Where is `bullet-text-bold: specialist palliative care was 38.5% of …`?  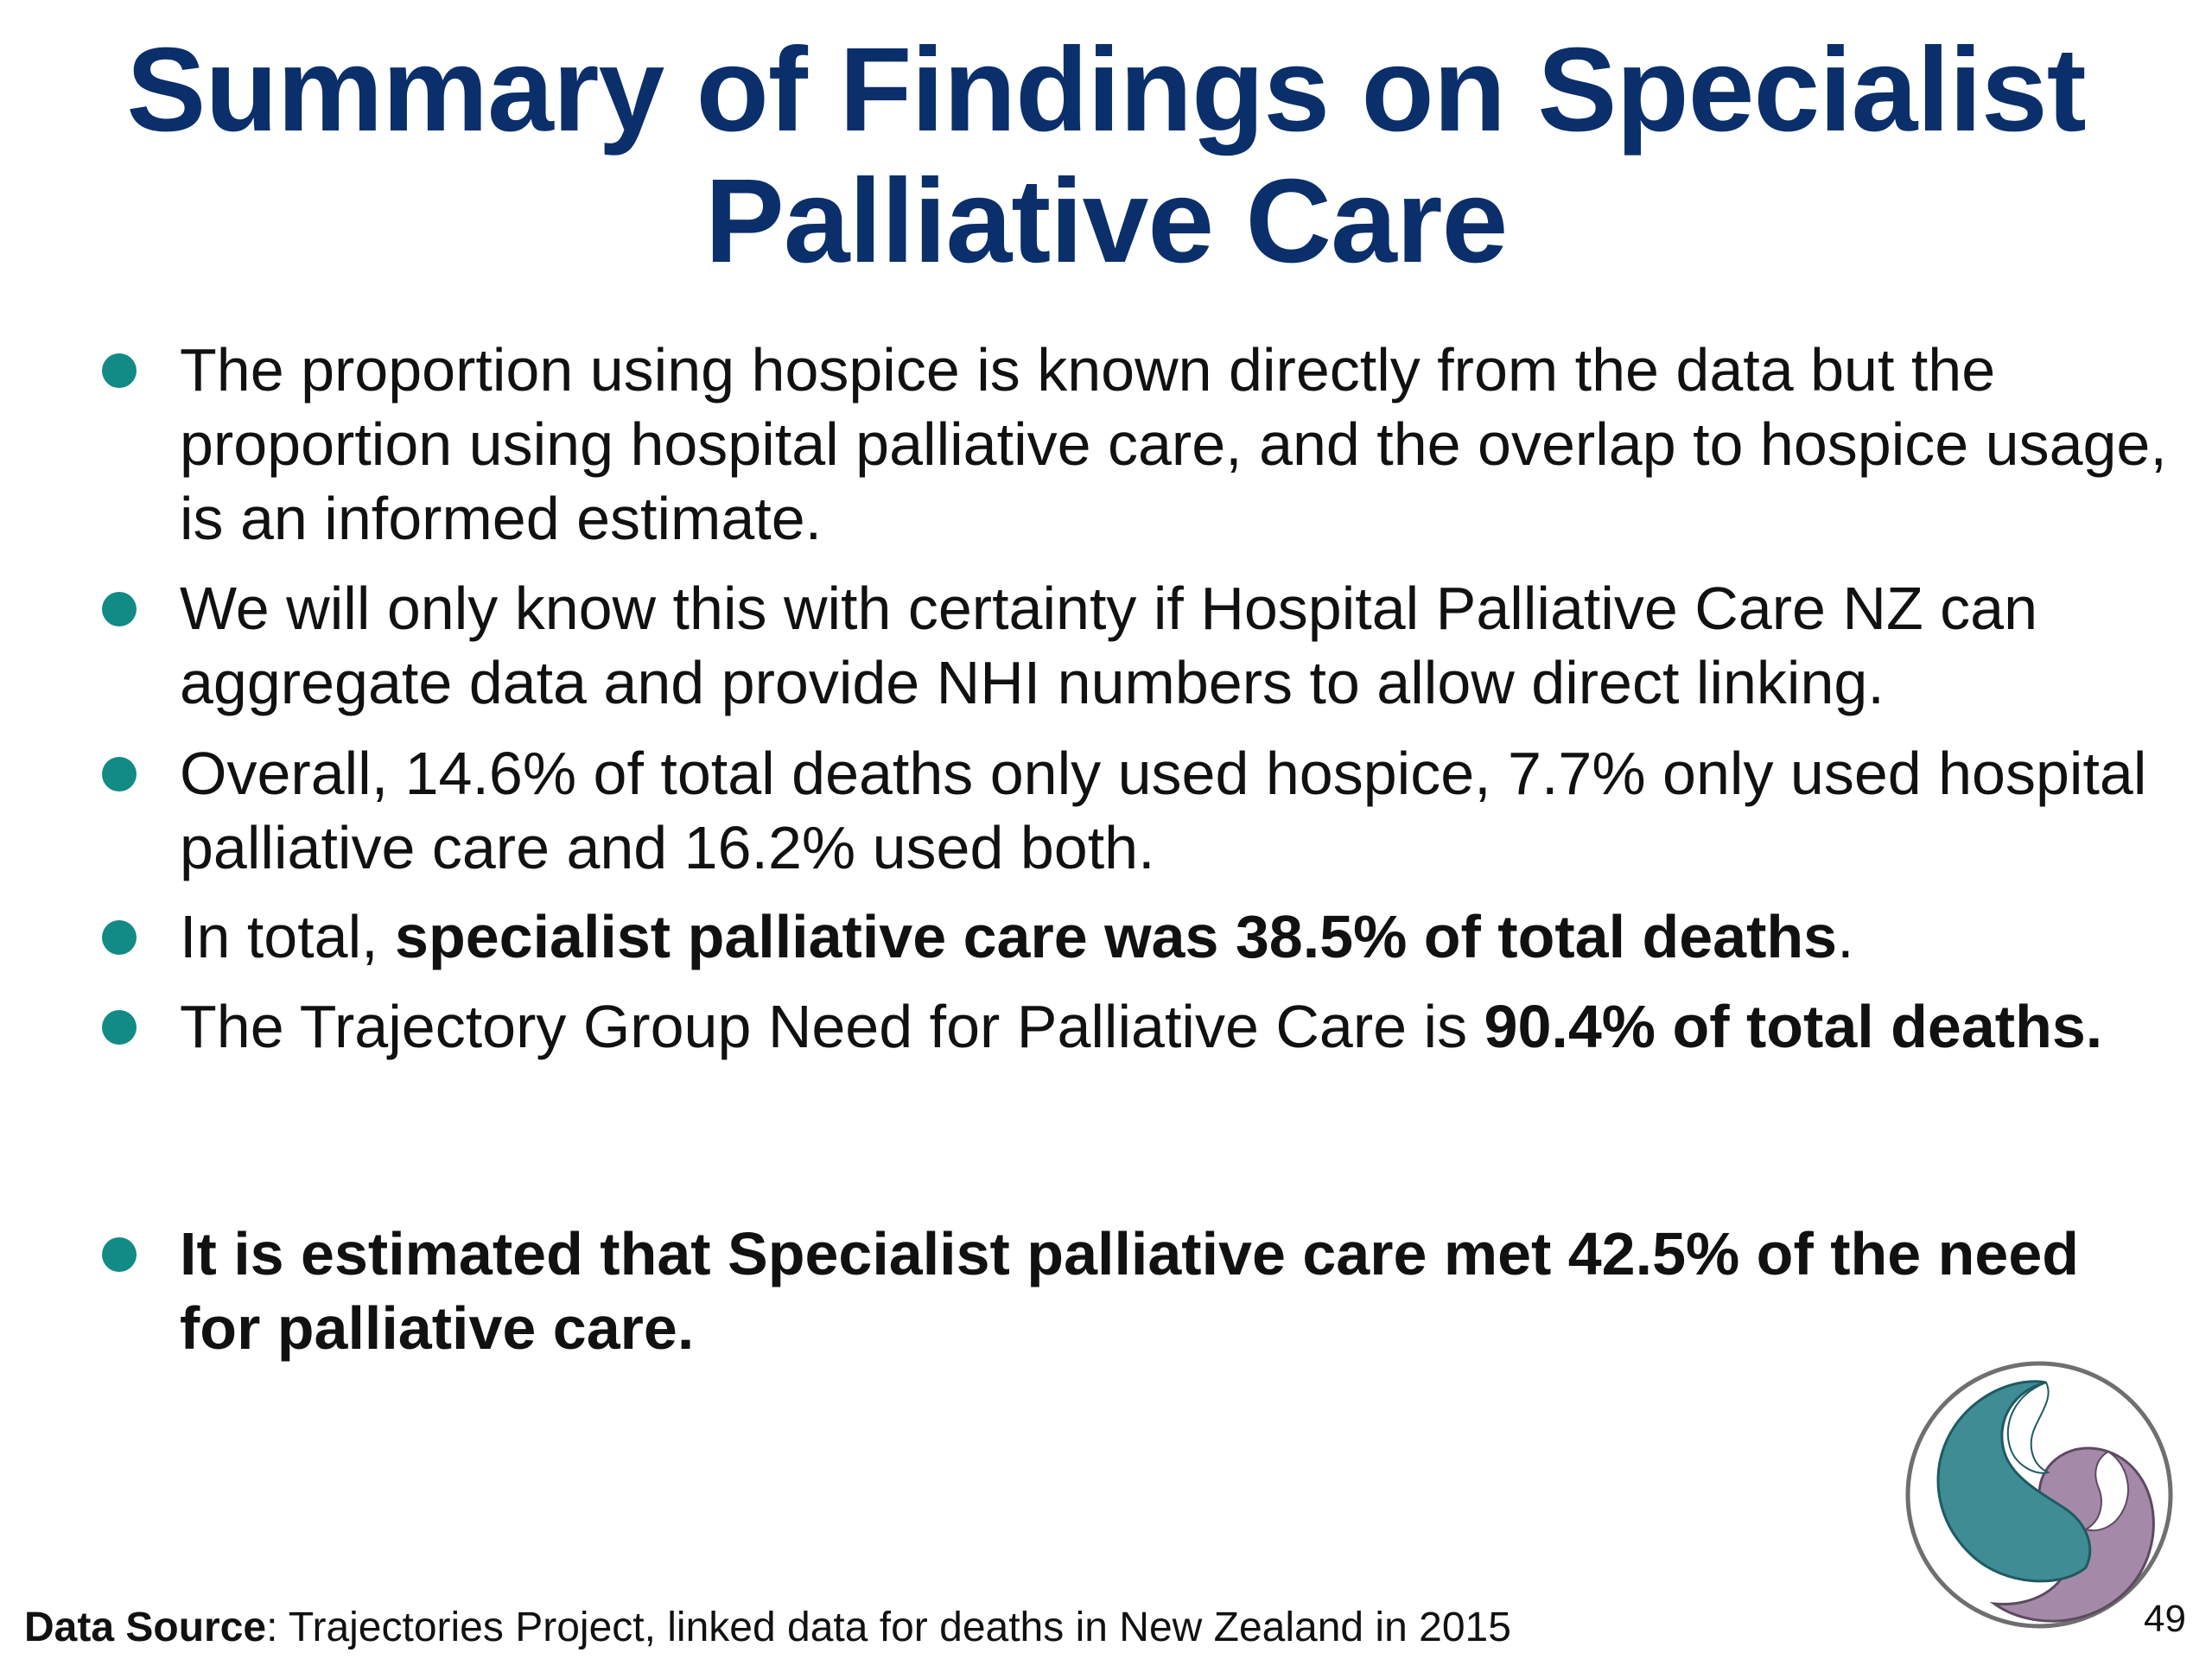 bullet-text-bold: specialist palliative care was 38.5% of … is located at coordinates (1116, 936).